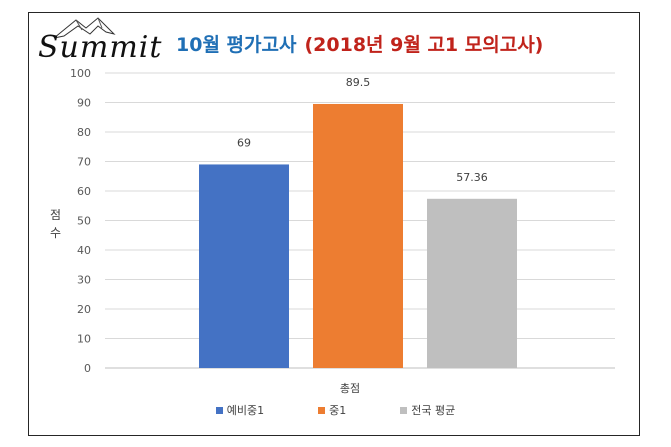  What do you see at coordinates (84, 309) in the screenshot?
I see `y-tick-label: 20` at bounding box center [84, 309].